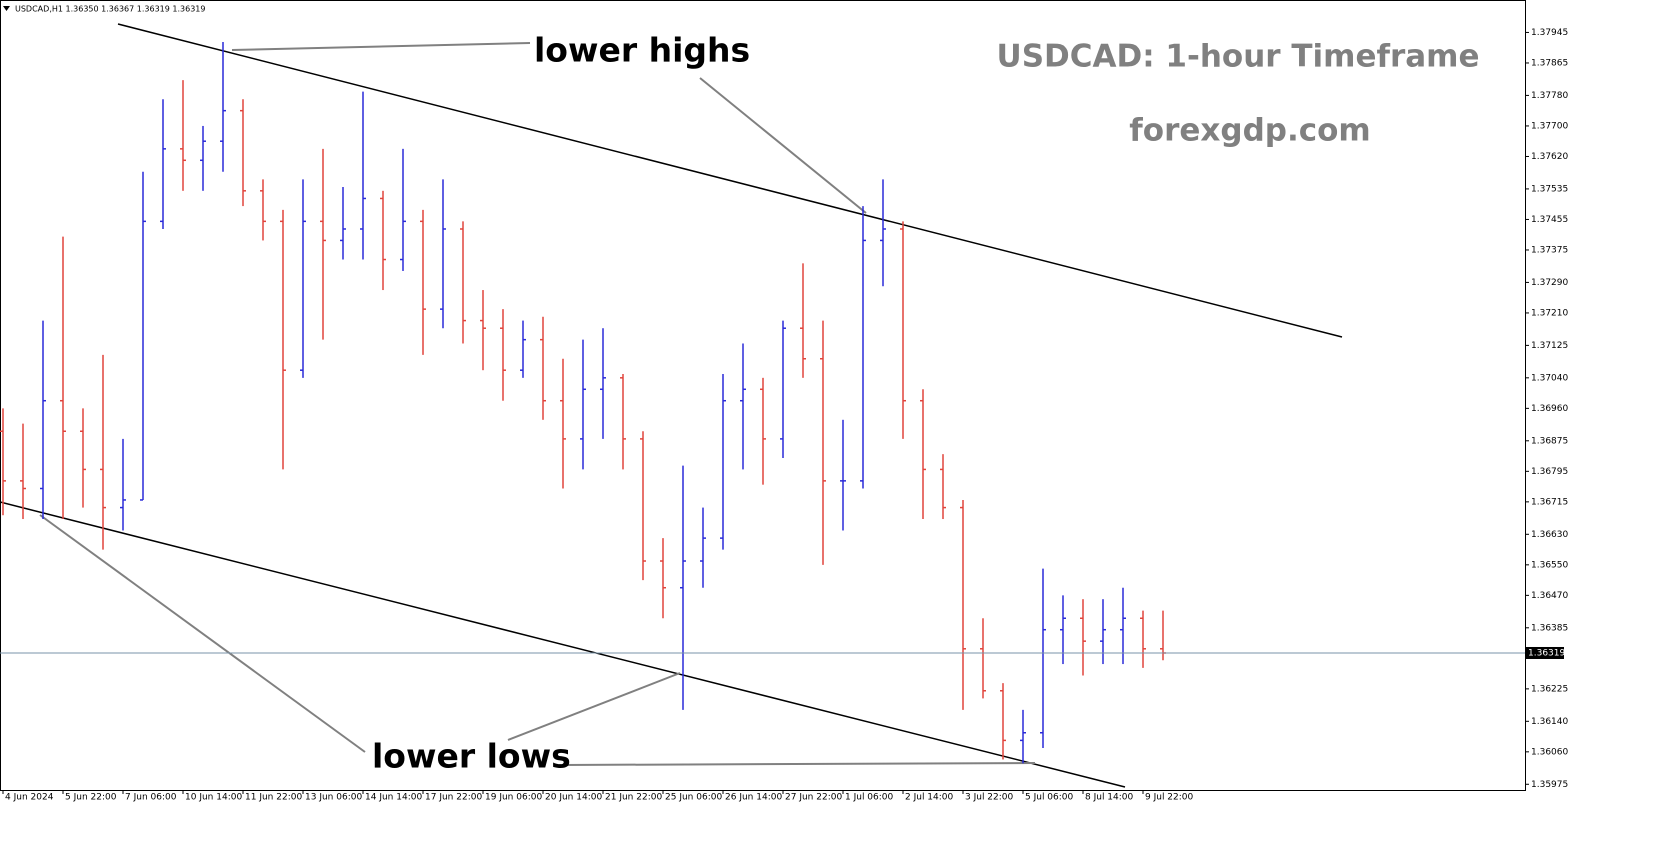 The width and height of the screenshot is (1673, 865). I want to click on y-tick-label: 1.35975, so click(1549, 785).